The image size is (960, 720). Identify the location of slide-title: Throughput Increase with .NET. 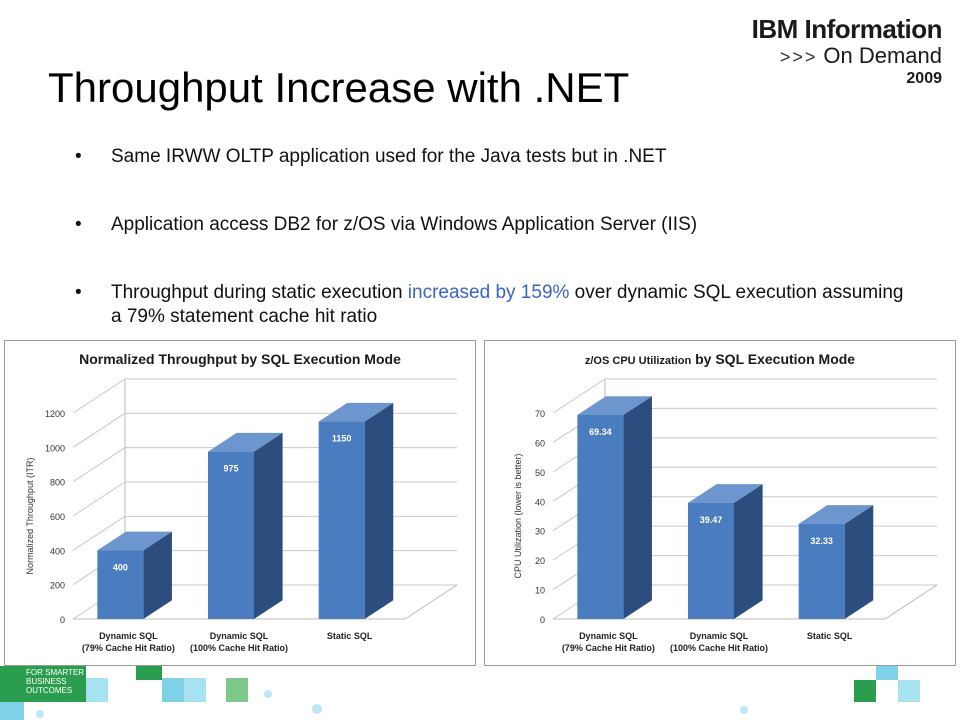
(339, 87).